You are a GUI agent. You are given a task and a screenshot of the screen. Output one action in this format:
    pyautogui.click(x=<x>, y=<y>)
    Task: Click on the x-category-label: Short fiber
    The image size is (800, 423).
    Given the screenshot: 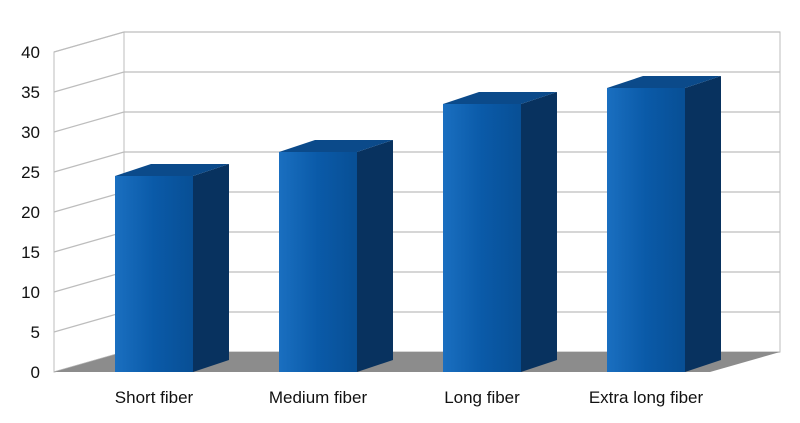 What is the action you would take?
    pyautogui.click(x=154, y=397)
    